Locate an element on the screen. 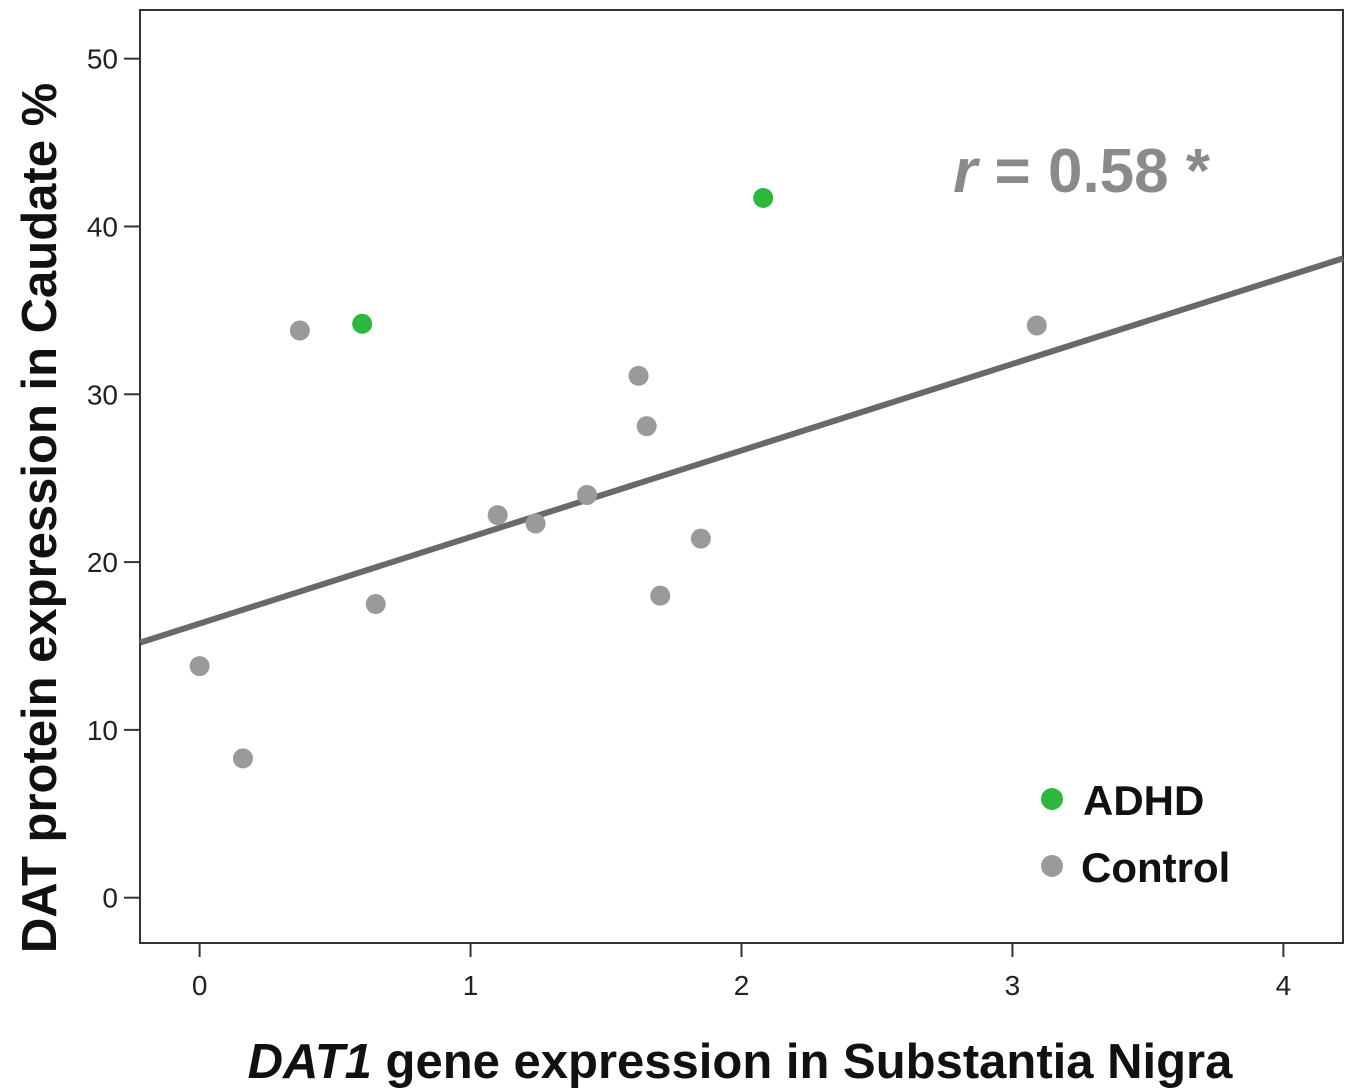 This screenshot has width=1354, height=1092. legend-marker-control is located at coordinates (1052, 866).